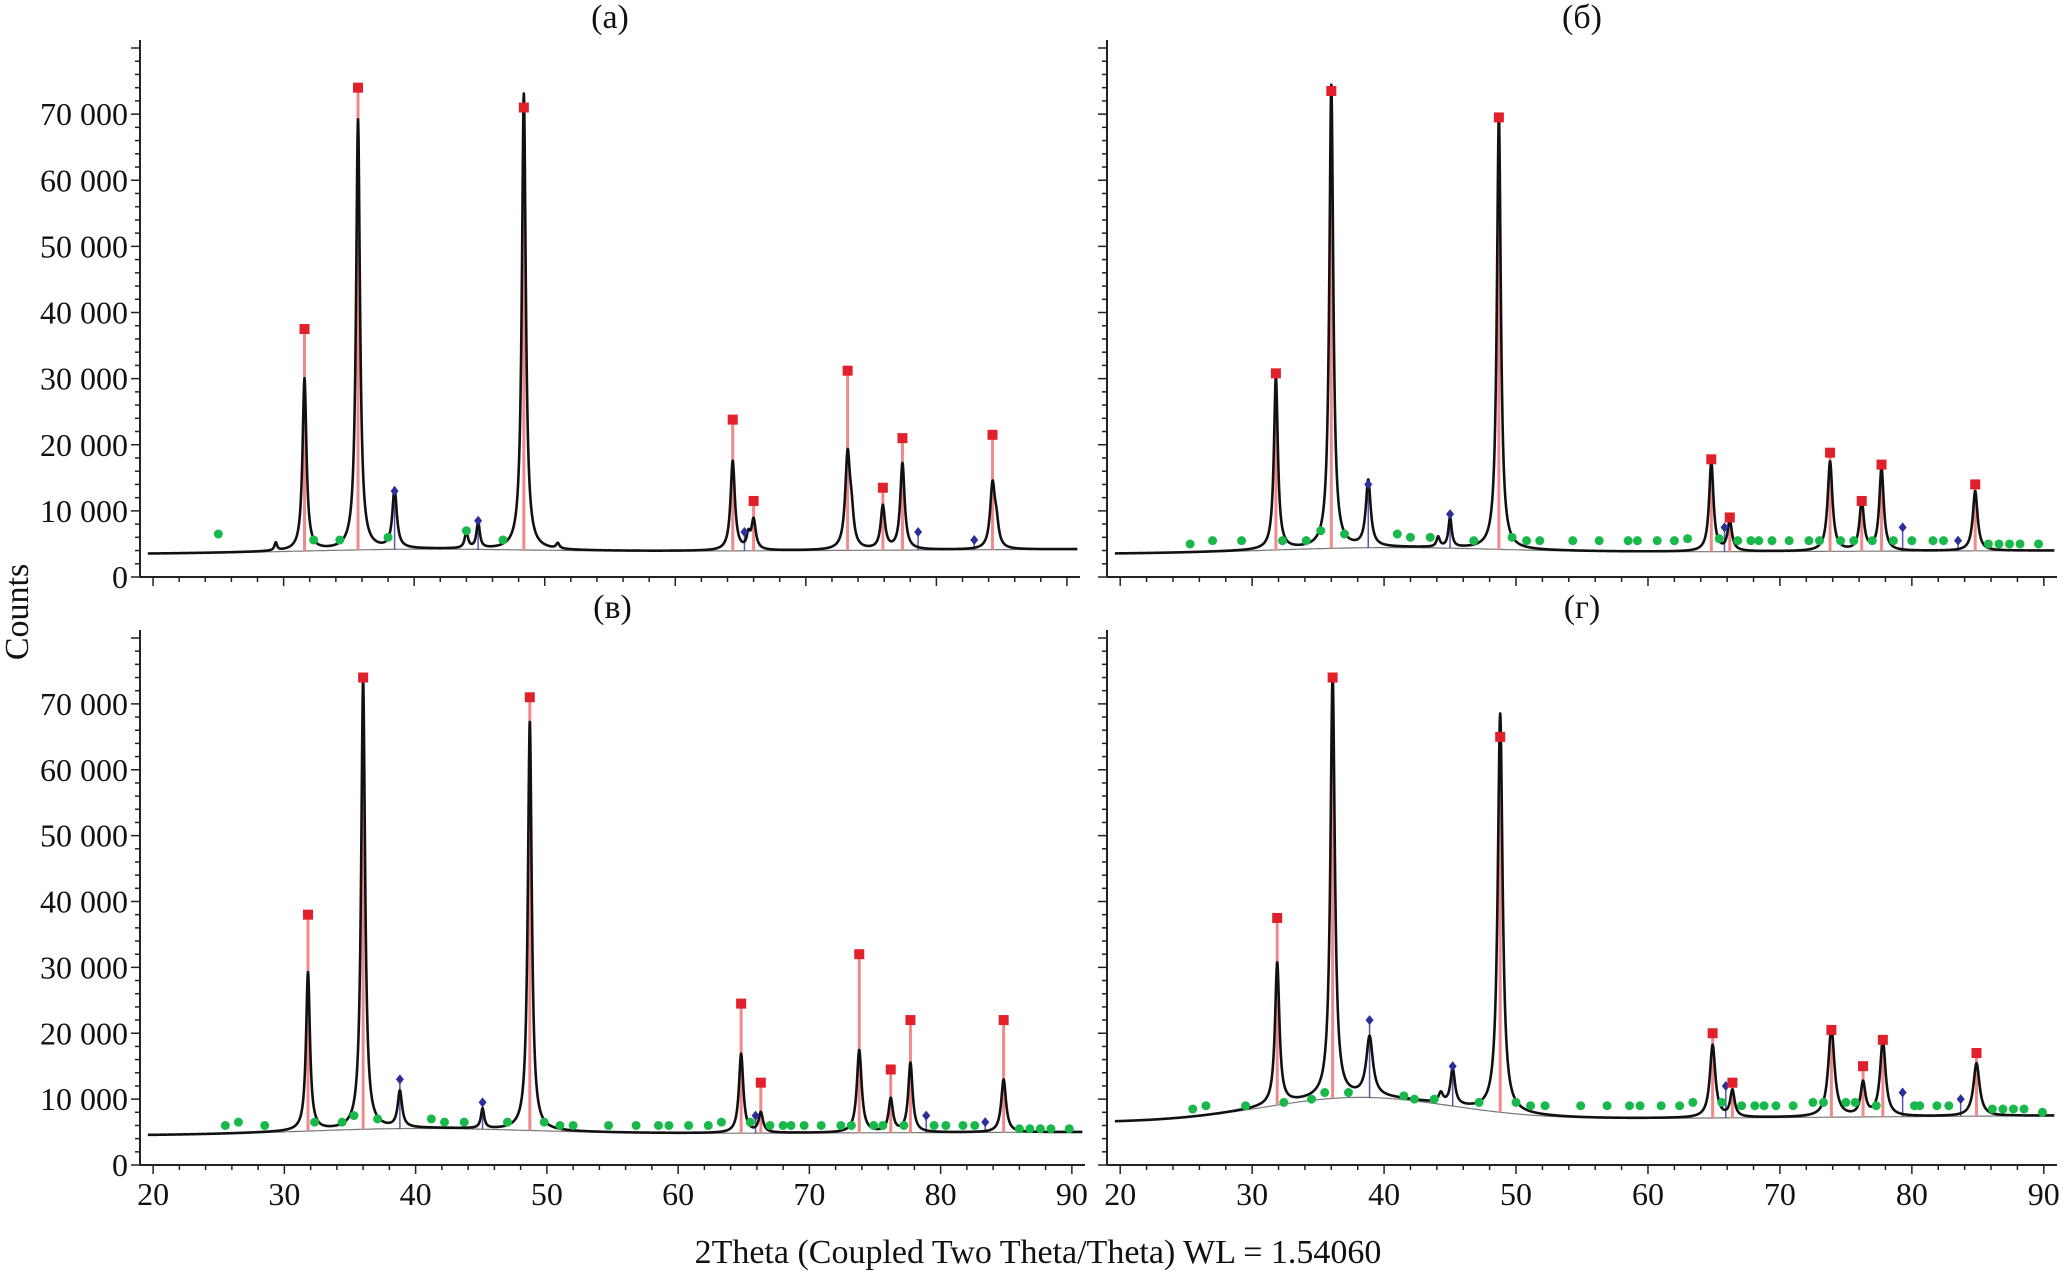 The height and width of the screenshot is (1281, 2067). Describe the element at coordinates (1648, 1194) in the screenshot. I see `x-tick-label: 60` at that location.